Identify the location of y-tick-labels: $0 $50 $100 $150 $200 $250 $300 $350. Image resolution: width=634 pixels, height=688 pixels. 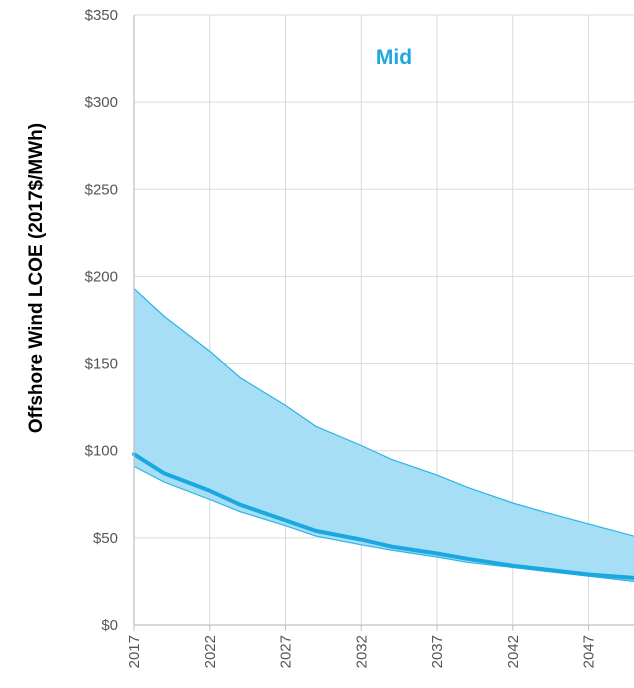
(101, 320).